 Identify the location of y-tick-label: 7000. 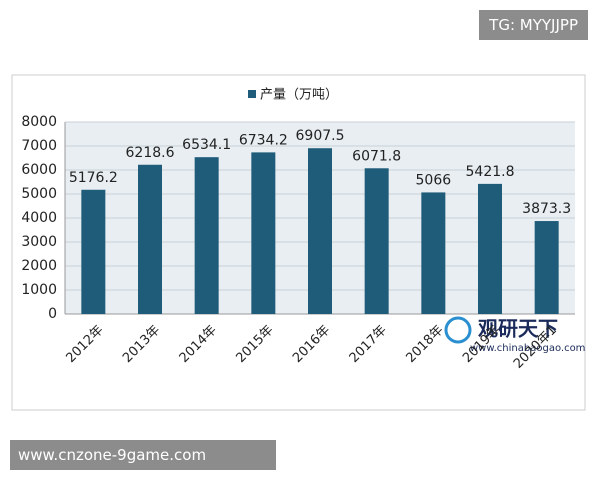
(39, 146).